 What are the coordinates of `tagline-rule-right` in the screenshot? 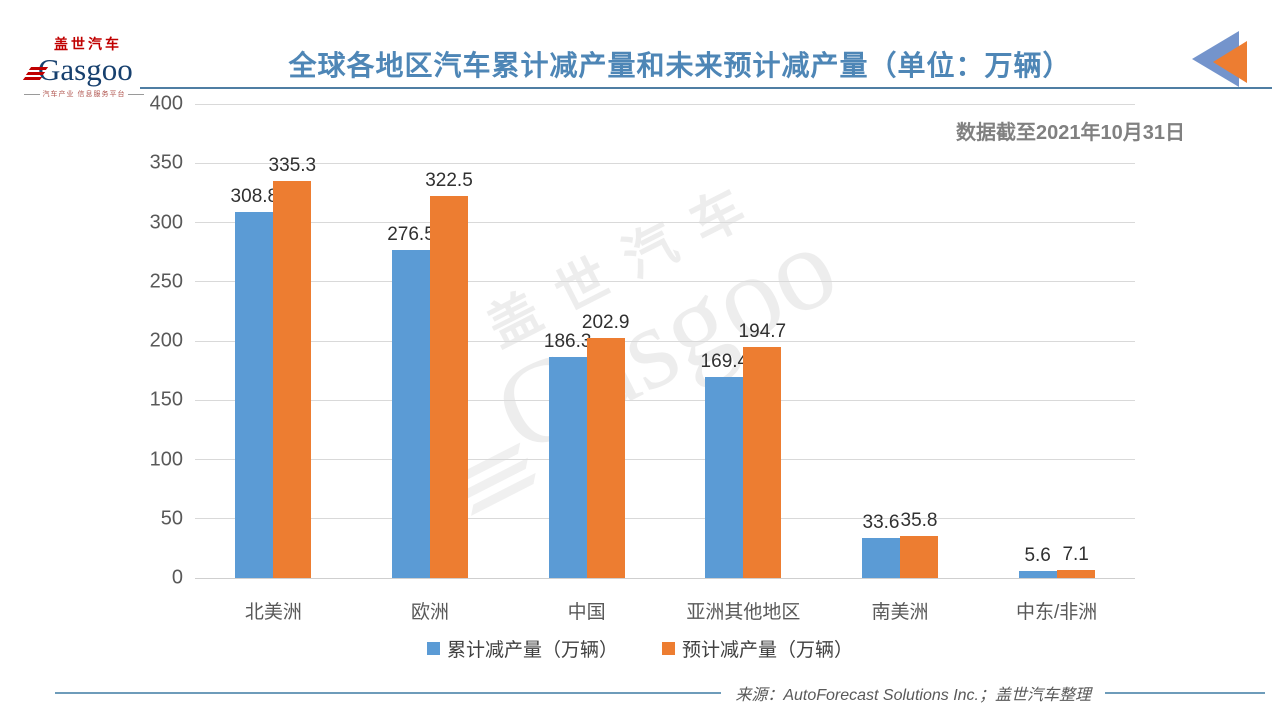 It's located at (136, 94).